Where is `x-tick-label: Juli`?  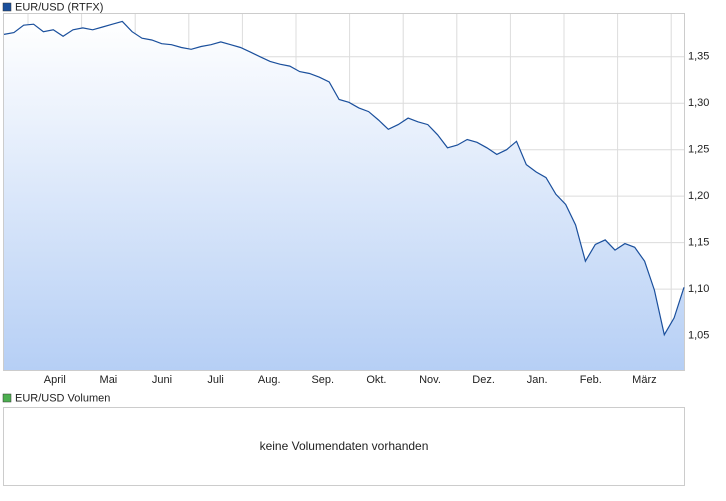 x-tick-label: Juli is located at coordinates (215, 380).